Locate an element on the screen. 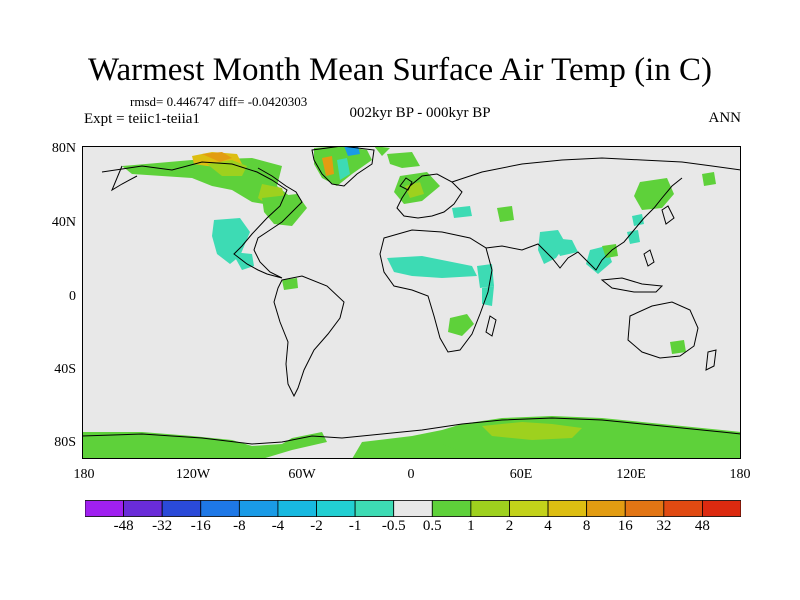 This screenshot has width=800, height=600. colorbar-label: 8 is located at coordinates (586, 526).